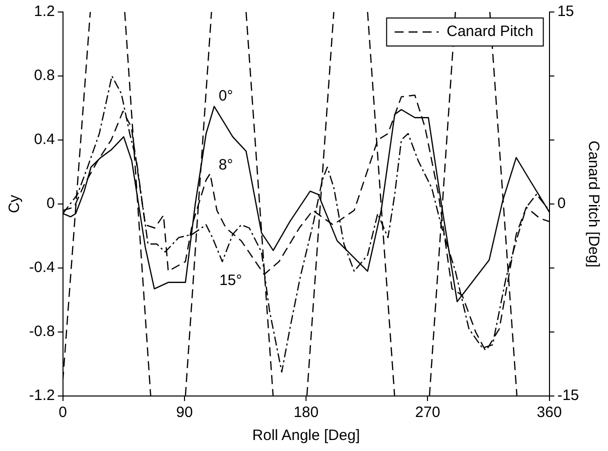 The width and height of the screenshot is (608, 451). I want to click on y-tick-label: 0.4, so click(44, 139).